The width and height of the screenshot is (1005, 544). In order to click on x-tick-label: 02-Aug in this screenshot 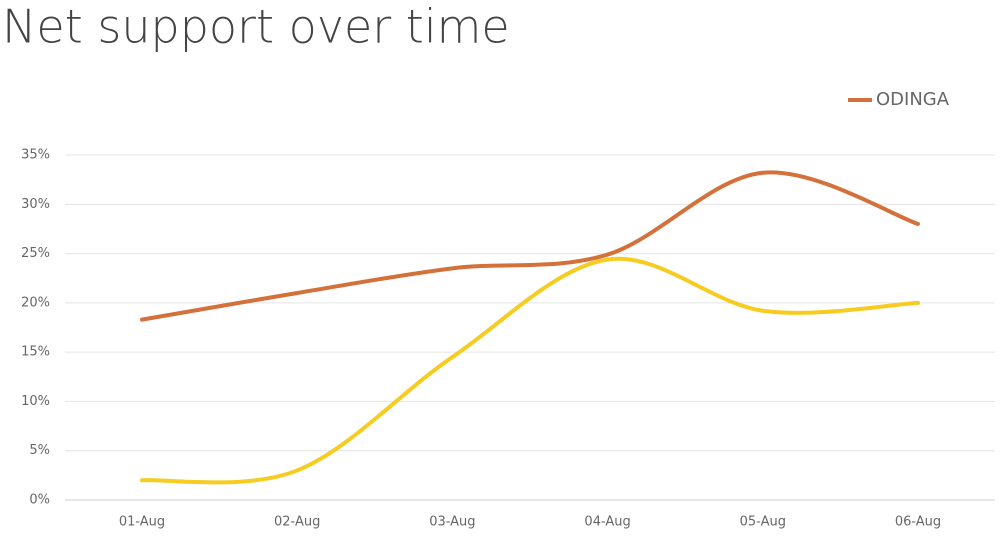, I will do `click(297, 522)`.